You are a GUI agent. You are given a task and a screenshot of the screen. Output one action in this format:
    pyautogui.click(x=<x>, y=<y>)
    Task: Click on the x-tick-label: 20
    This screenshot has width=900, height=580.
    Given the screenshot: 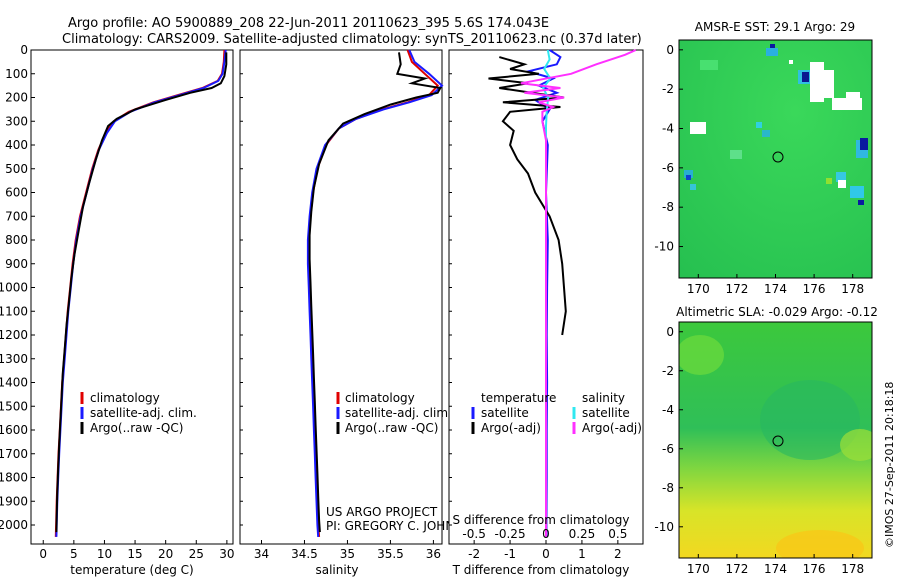 What is the action you would take?
    pyautogui.click(x=165, y=554)
    